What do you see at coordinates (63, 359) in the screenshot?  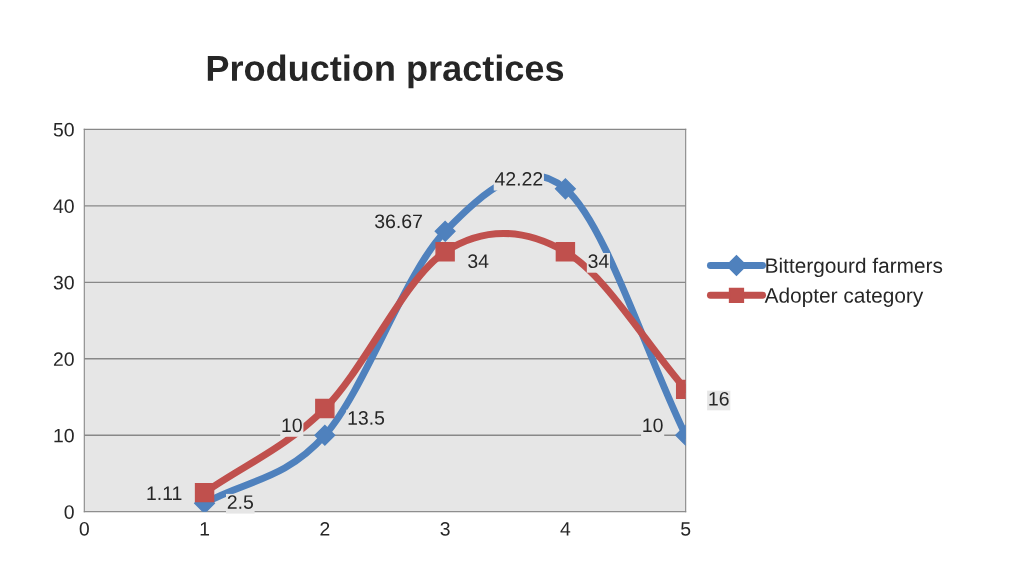 I see `y-tick-label: 20` at bounding box center [63, 359].